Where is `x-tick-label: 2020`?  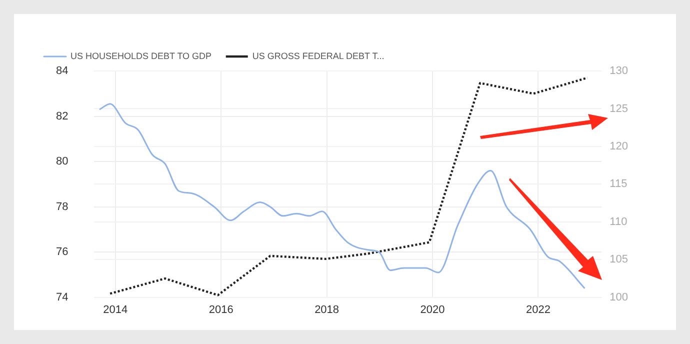
x-tick-label: 2020 is located at coordinates (432, 310).